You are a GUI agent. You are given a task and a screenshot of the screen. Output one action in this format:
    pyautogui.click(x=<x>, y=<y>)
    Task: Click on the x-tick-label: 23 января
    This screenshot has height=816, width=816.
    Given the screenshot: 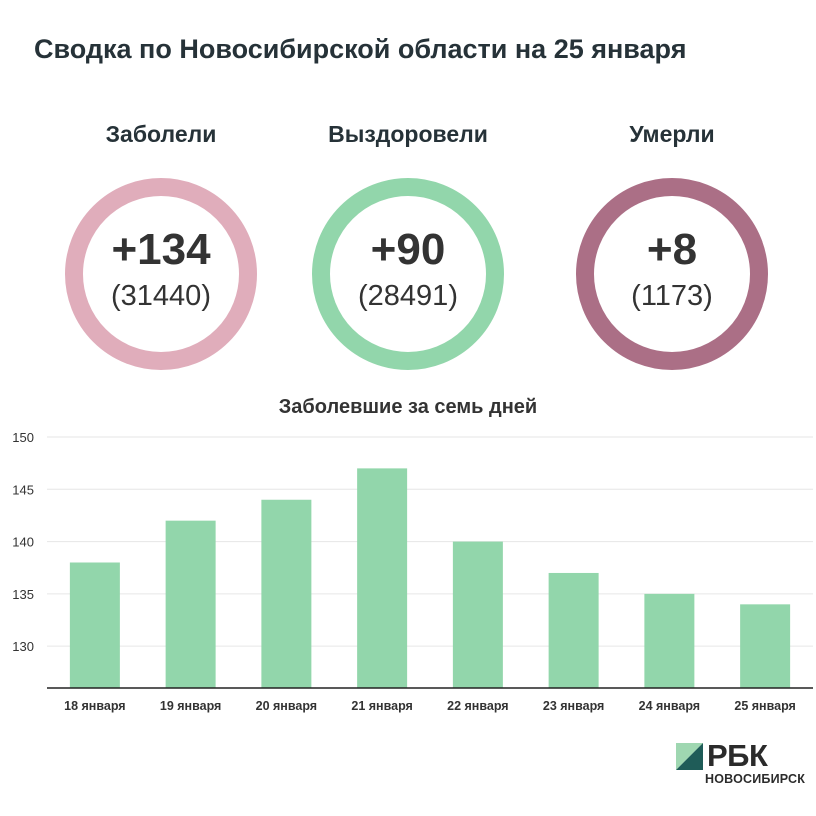 What is the action you would take?
    pyautogui.click(x=573, y=706)
    